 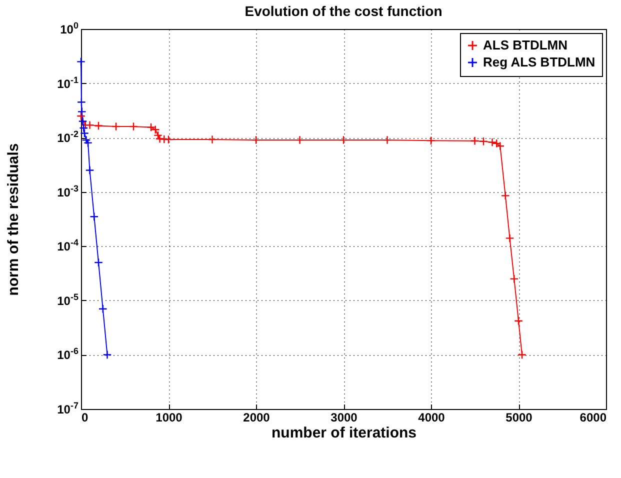 What do you see at coordinates (344, 433) in the screenshot?
I see `x-axis-title: number of iterations` at bounding box center [344, 433].